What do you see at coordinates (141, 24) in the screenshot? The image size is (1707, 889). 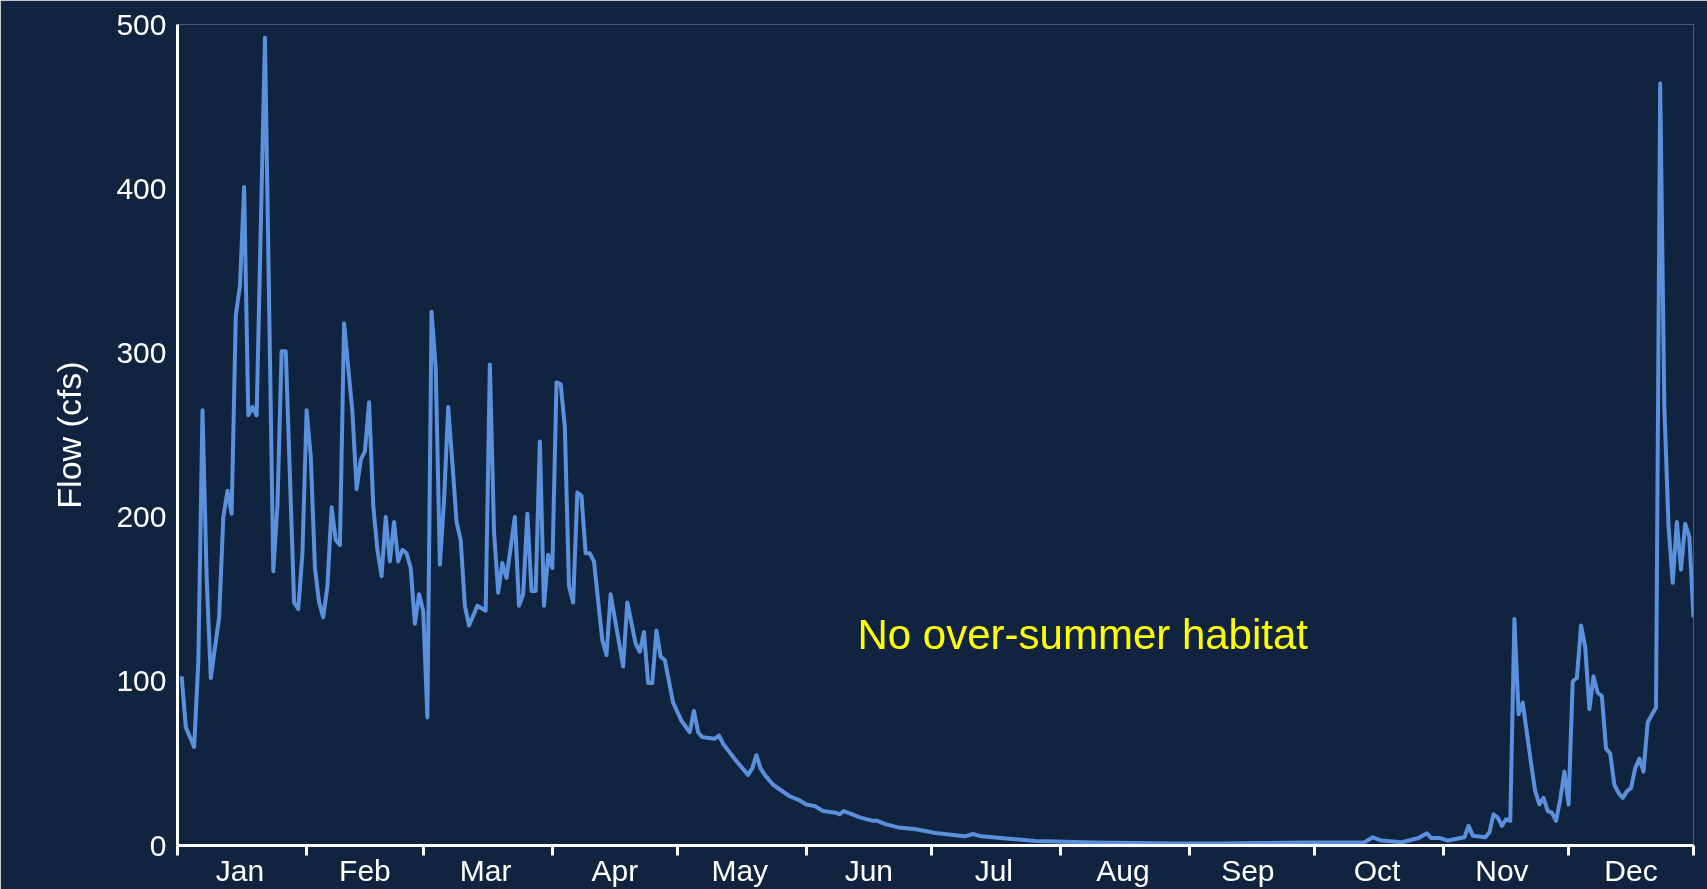 I see `y-tick-label: 500` at bounding box center [141, 24].